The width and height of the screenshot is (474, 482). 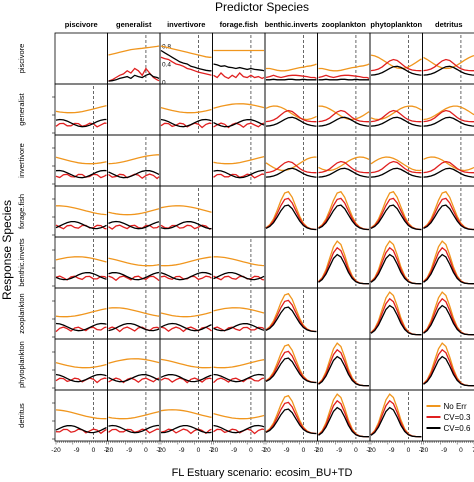 What do you see at coordinates (21, 108) in the screenshot?
I see `row-label: generalist` at bounding box center [21, 108].